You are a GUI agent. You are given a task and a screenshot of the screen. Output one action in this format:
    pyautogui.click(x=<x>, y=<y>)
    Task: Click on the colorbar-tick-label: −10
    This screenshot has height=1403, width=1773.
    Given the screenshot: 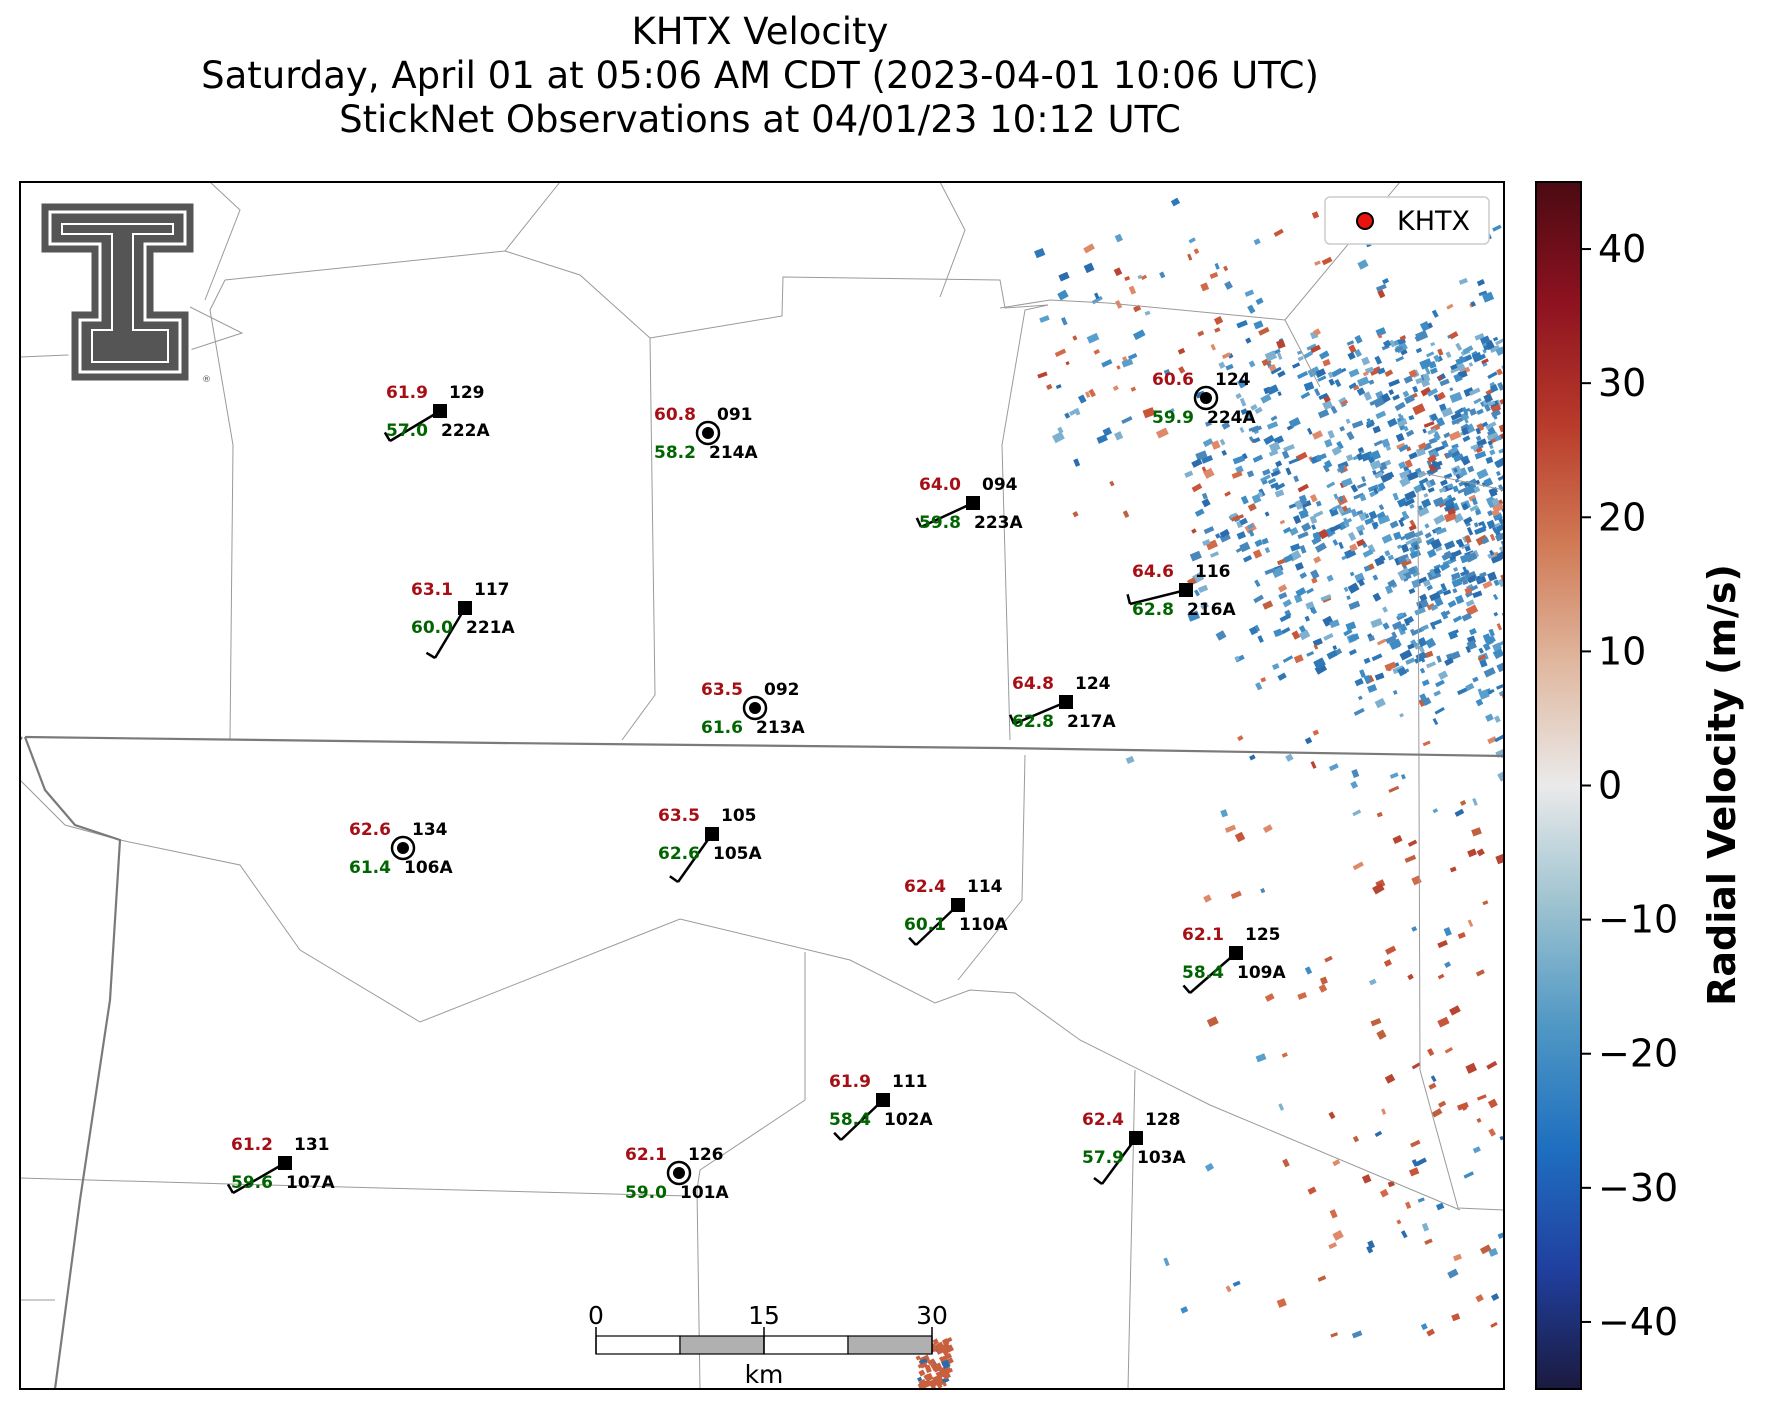 What is the action you would take?
    pyautogui.click(x=1638, y=920)
    